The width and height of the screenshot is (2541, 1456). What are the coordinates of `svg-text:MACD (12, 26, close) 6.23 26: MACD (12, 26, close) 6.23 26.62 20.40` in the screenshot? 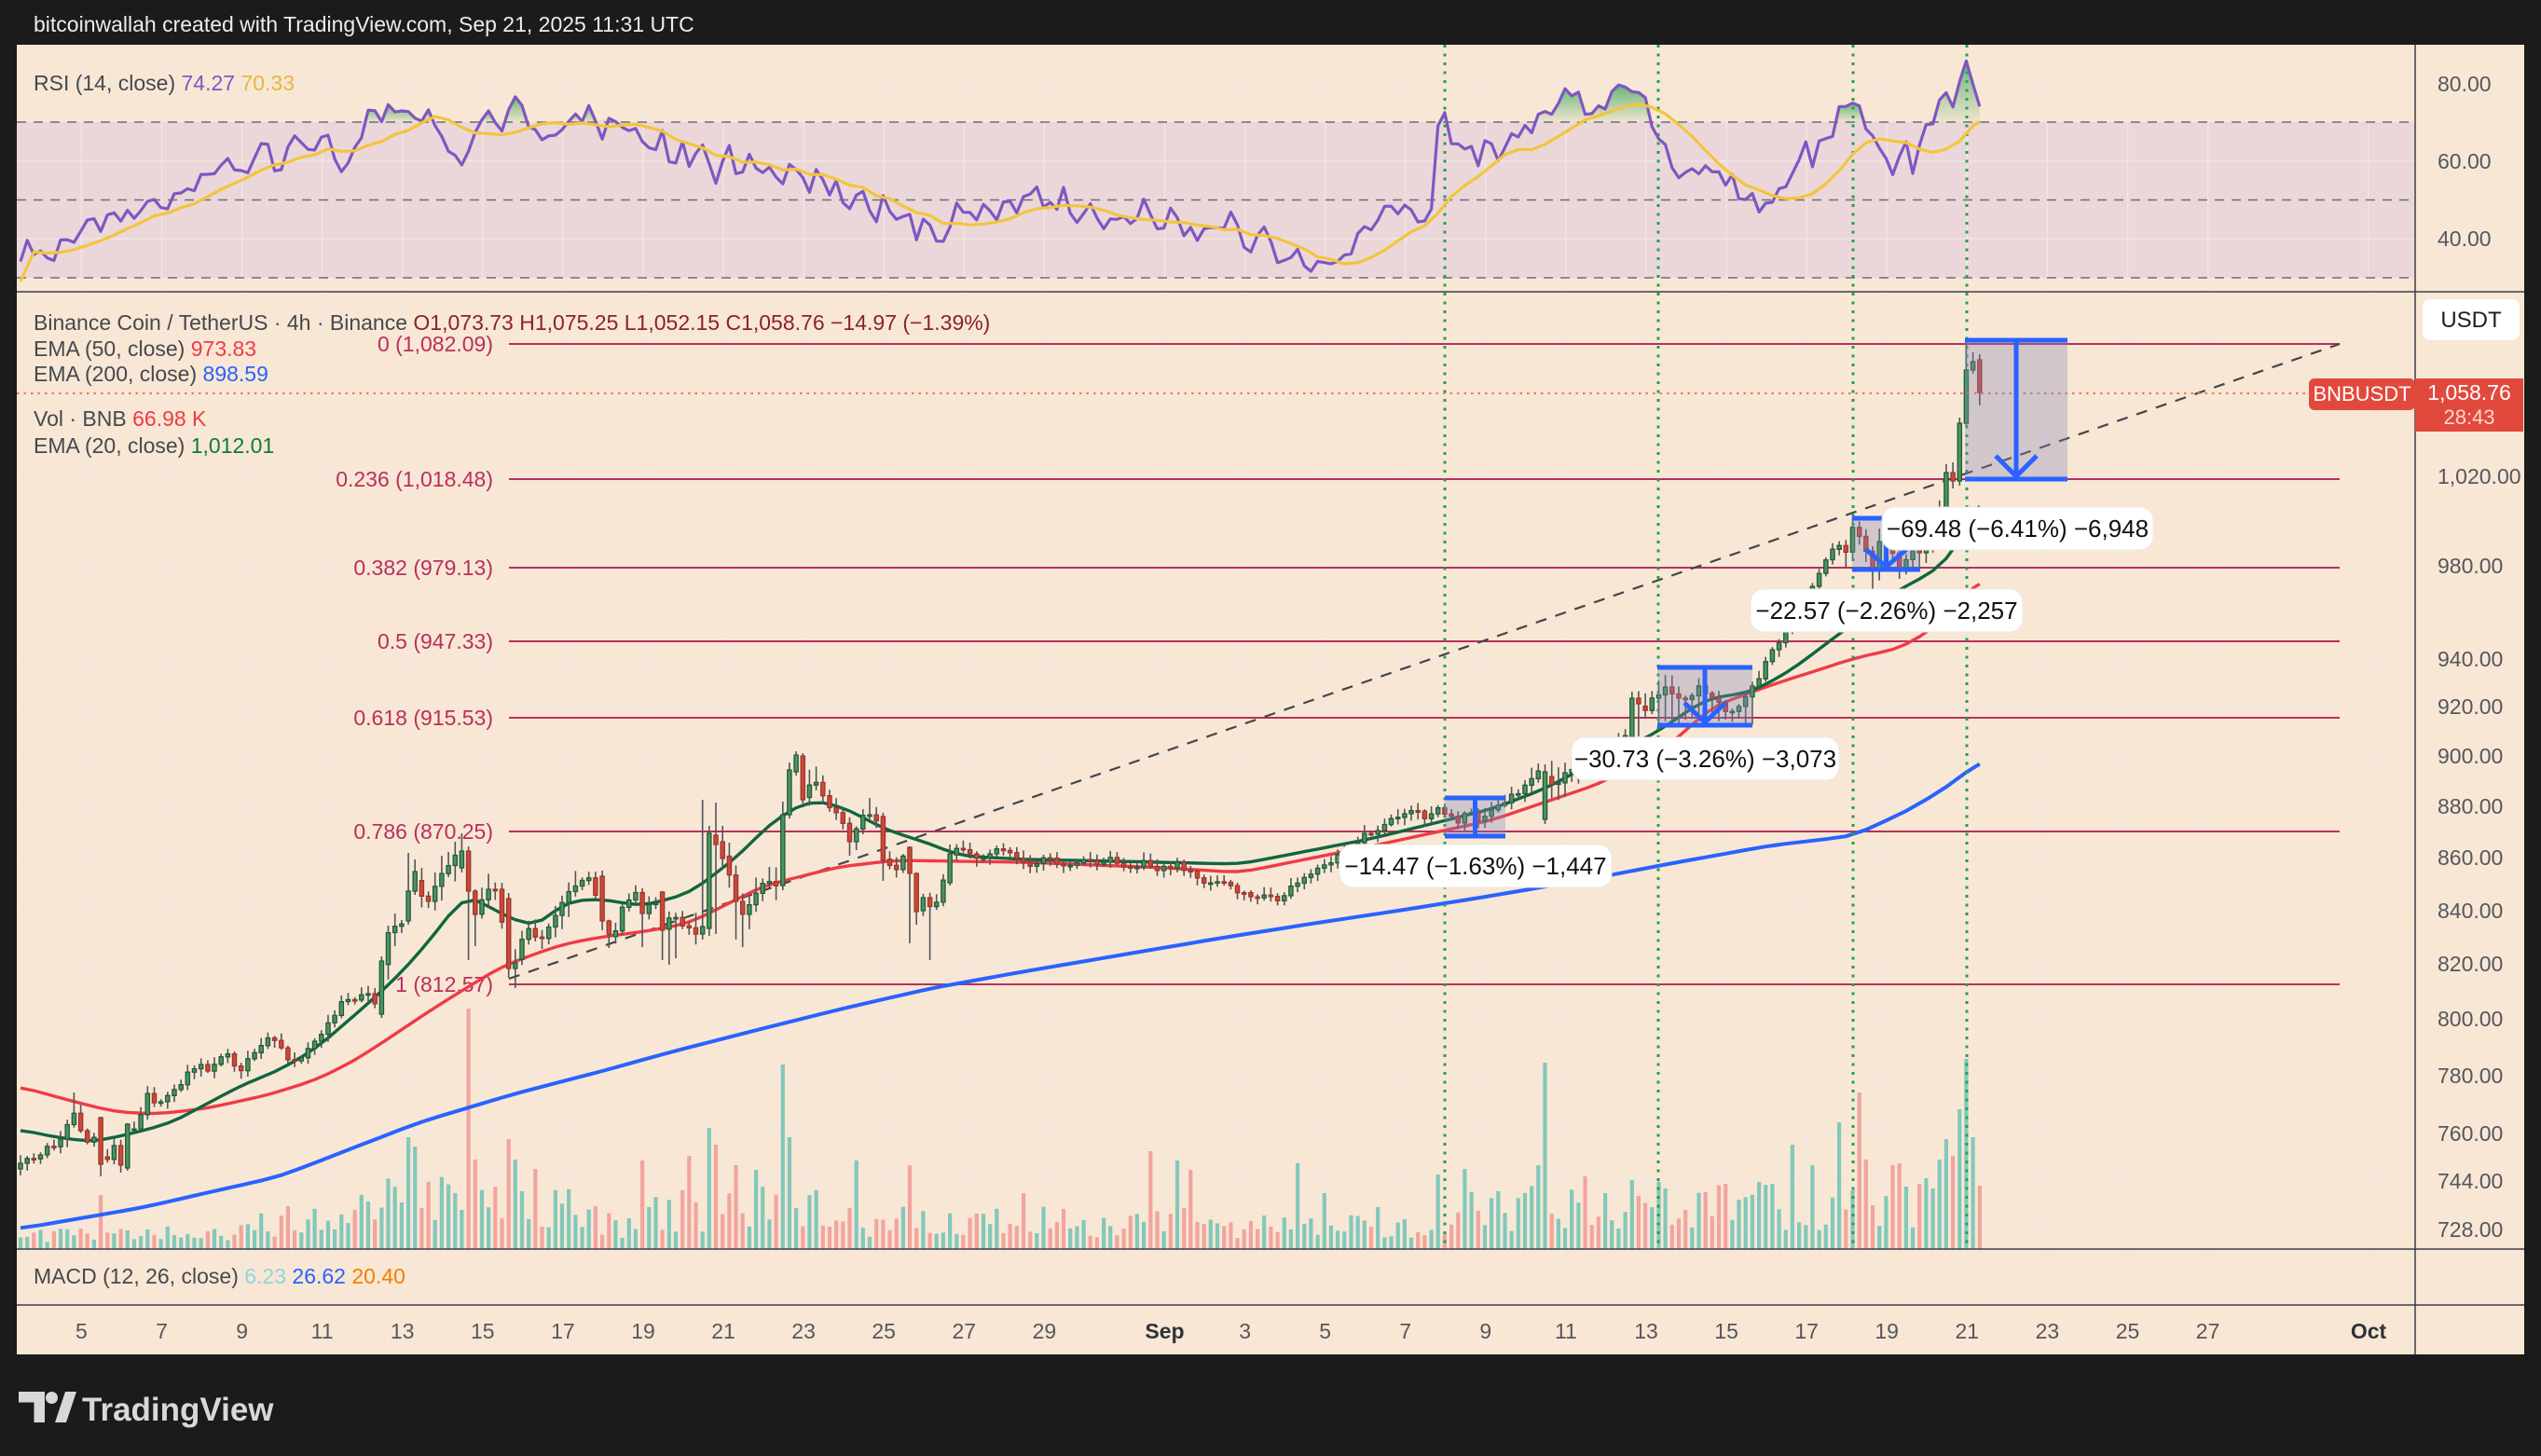 It's located at (219, 1276).